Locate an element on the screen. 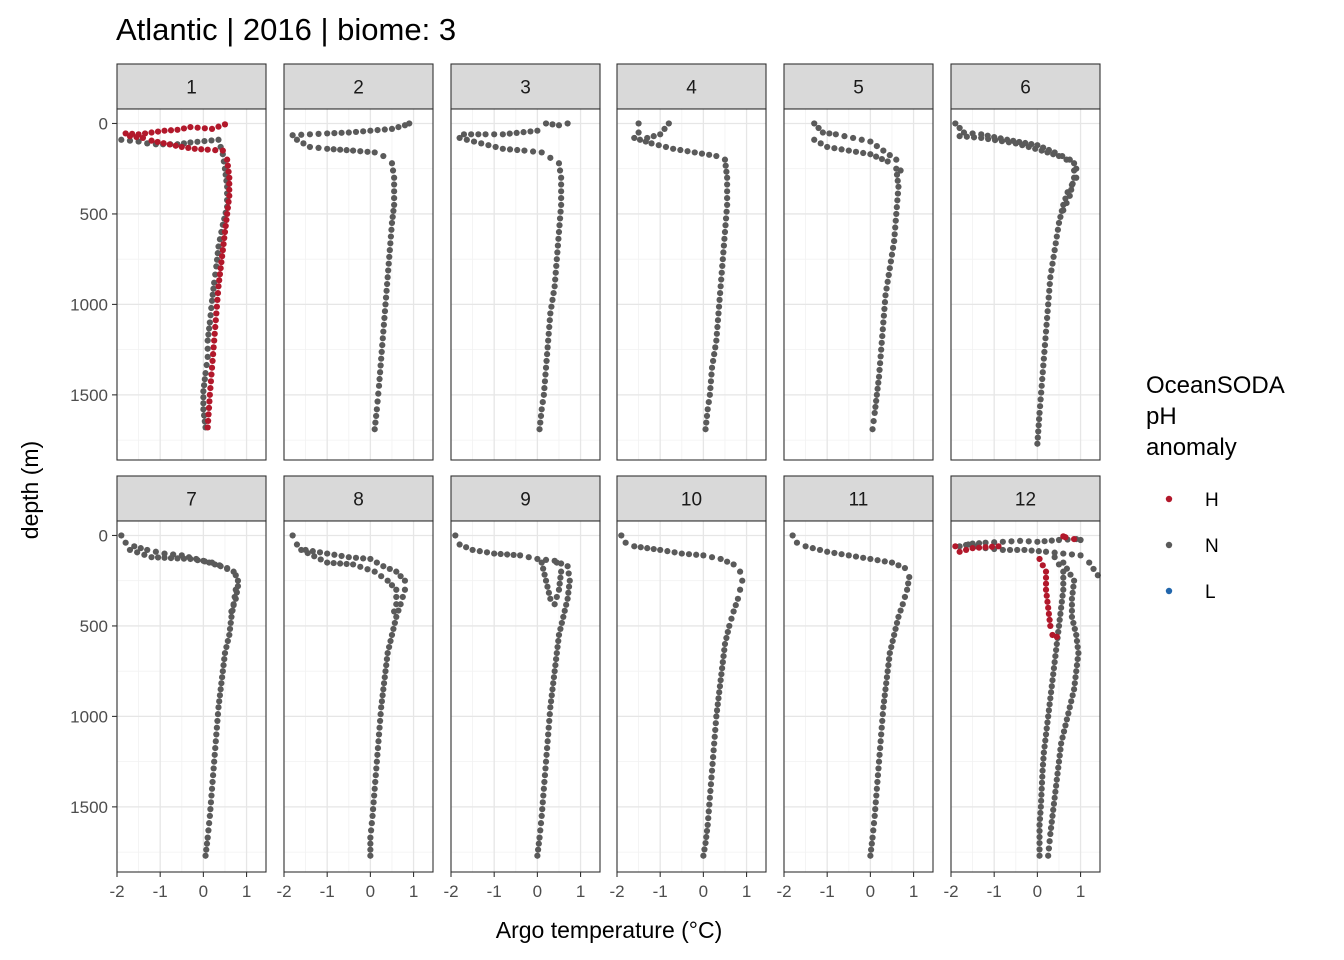 The width and height of the screenshot is (1344, 960). panel-border is located at coordinates (191, 284).